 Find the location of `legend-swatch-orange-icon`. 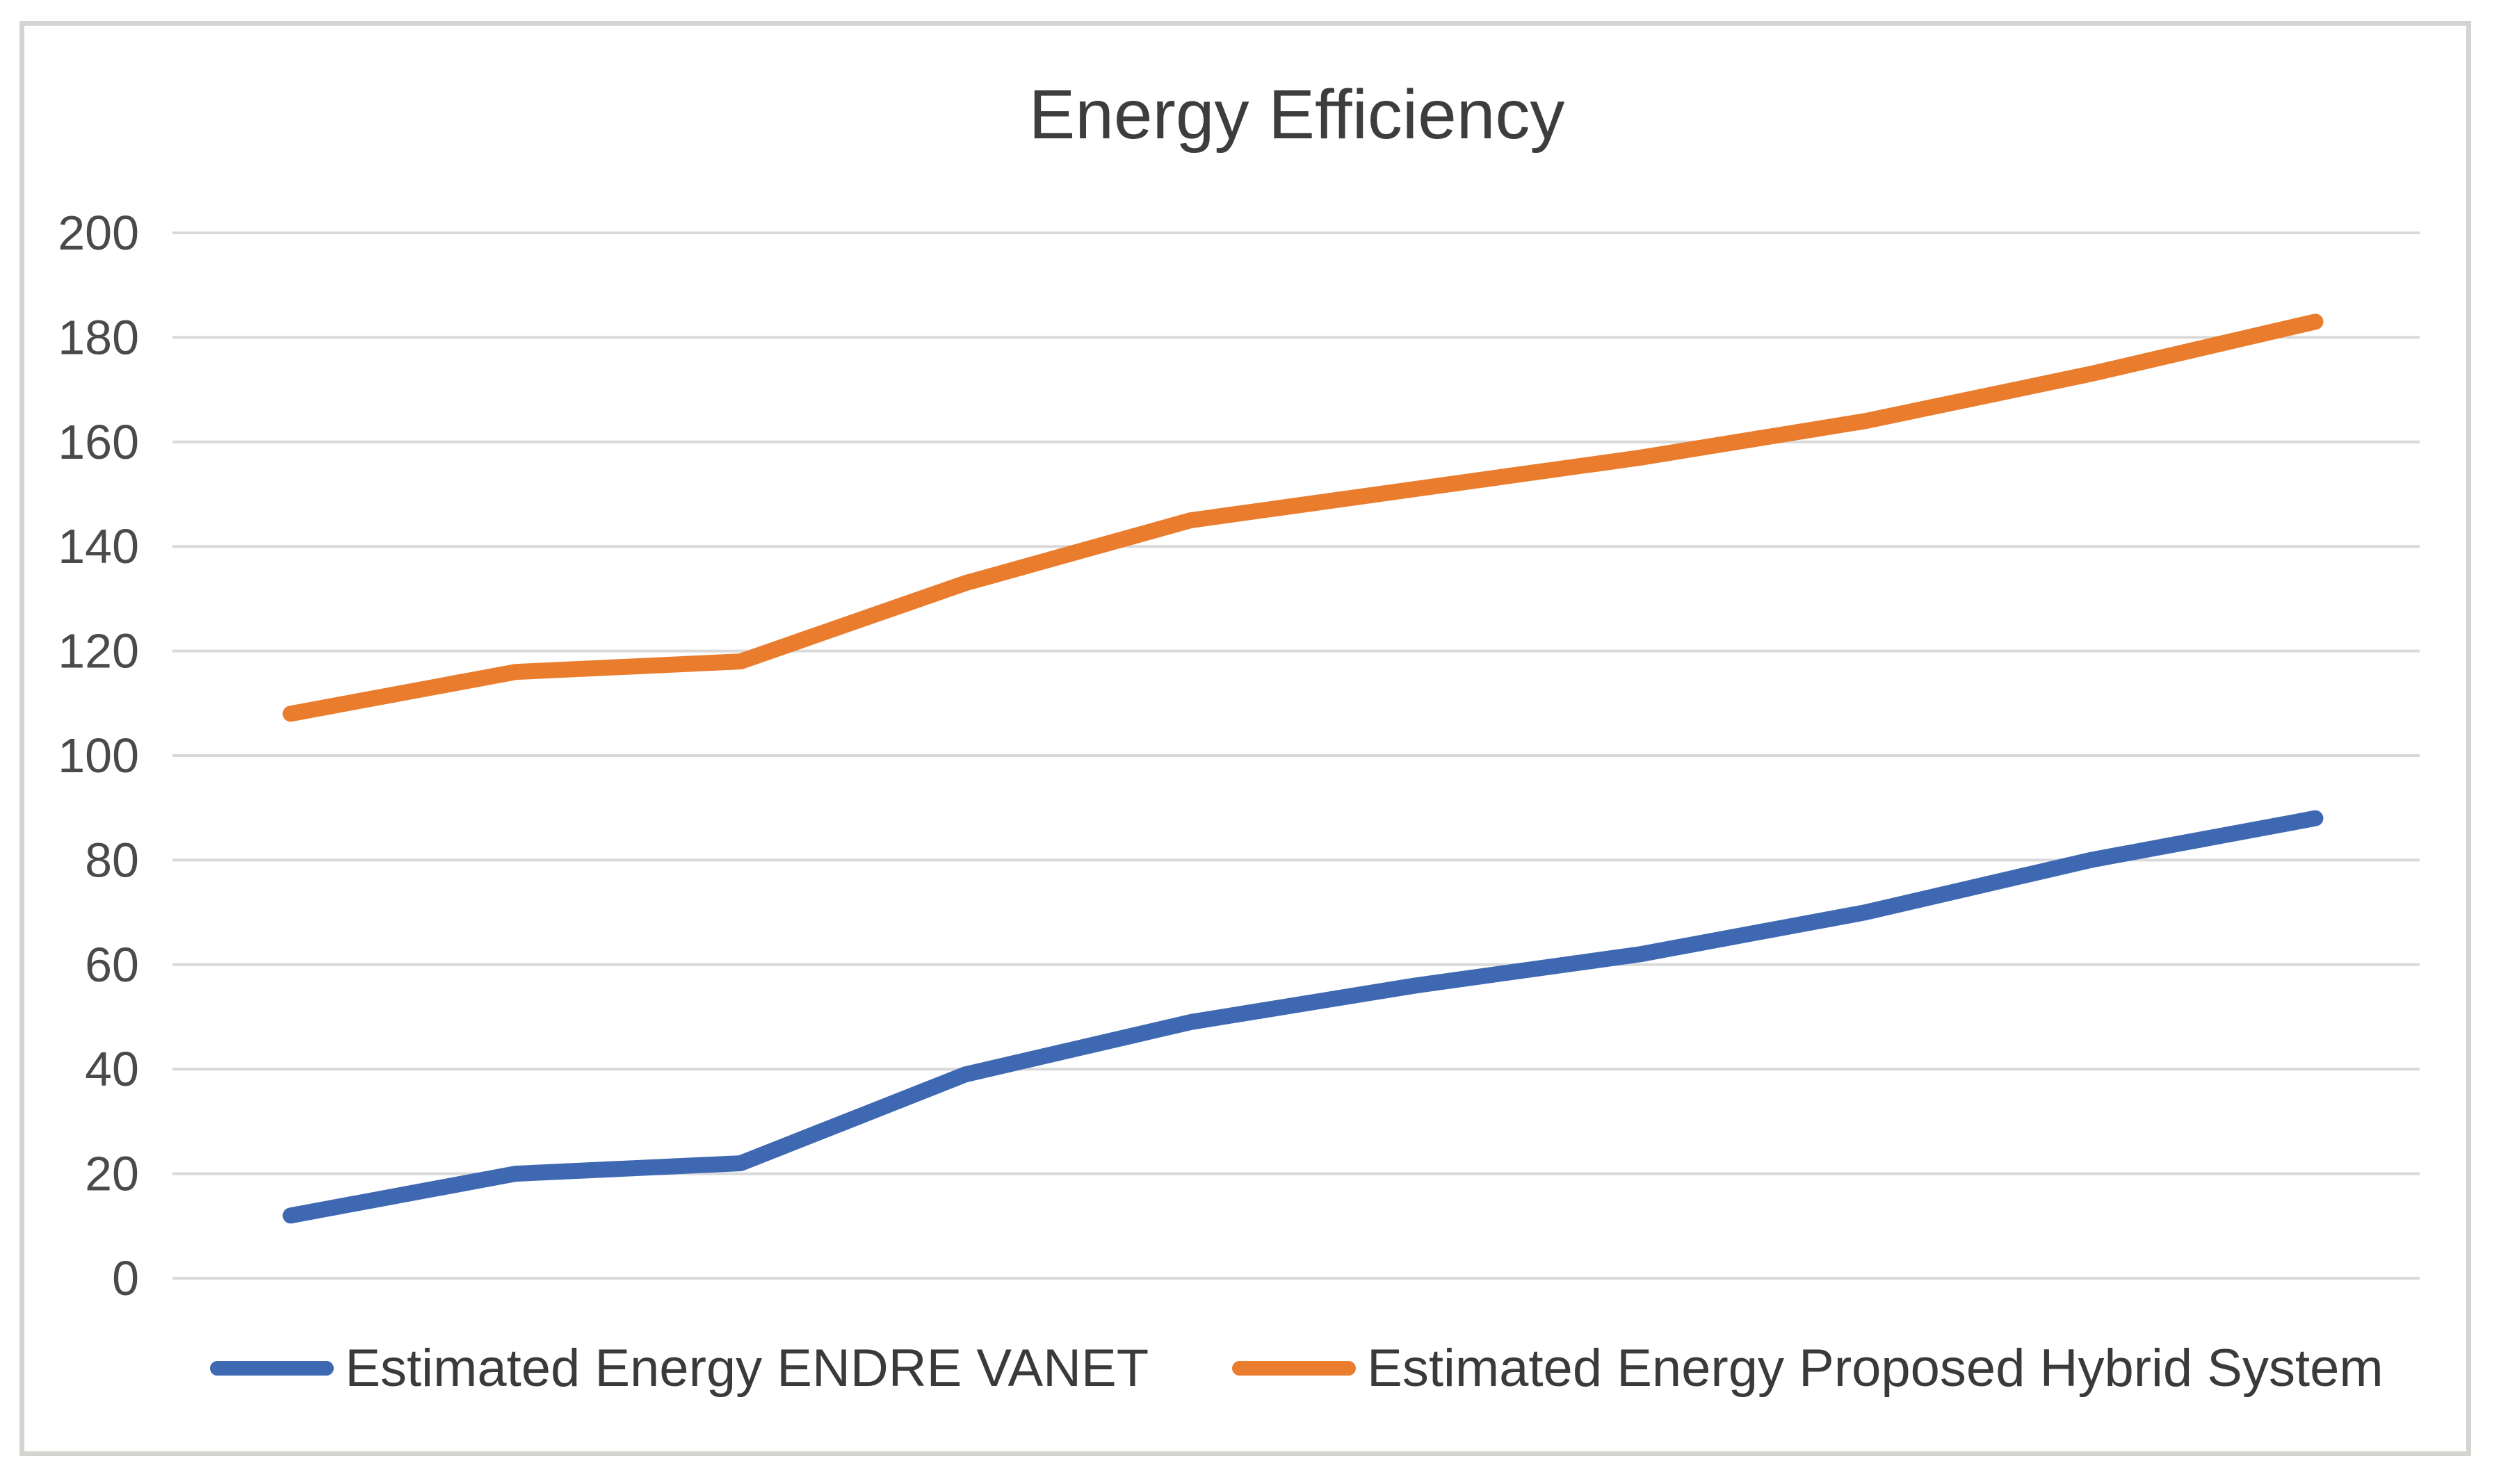

legend-swatch-orange-icon is located at coordinates (1294, 1368).